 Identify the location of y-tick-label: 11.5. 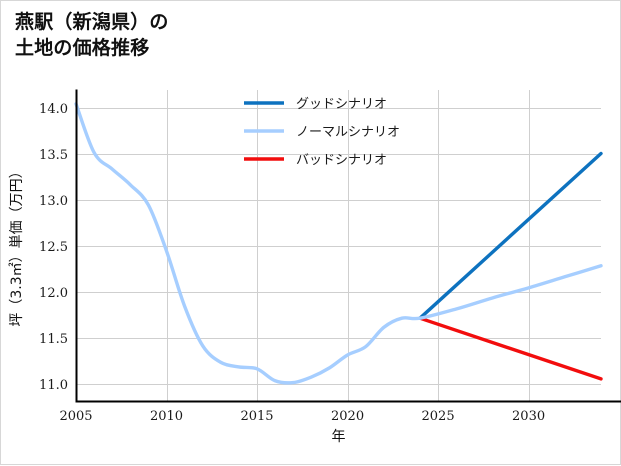
(53, 339).